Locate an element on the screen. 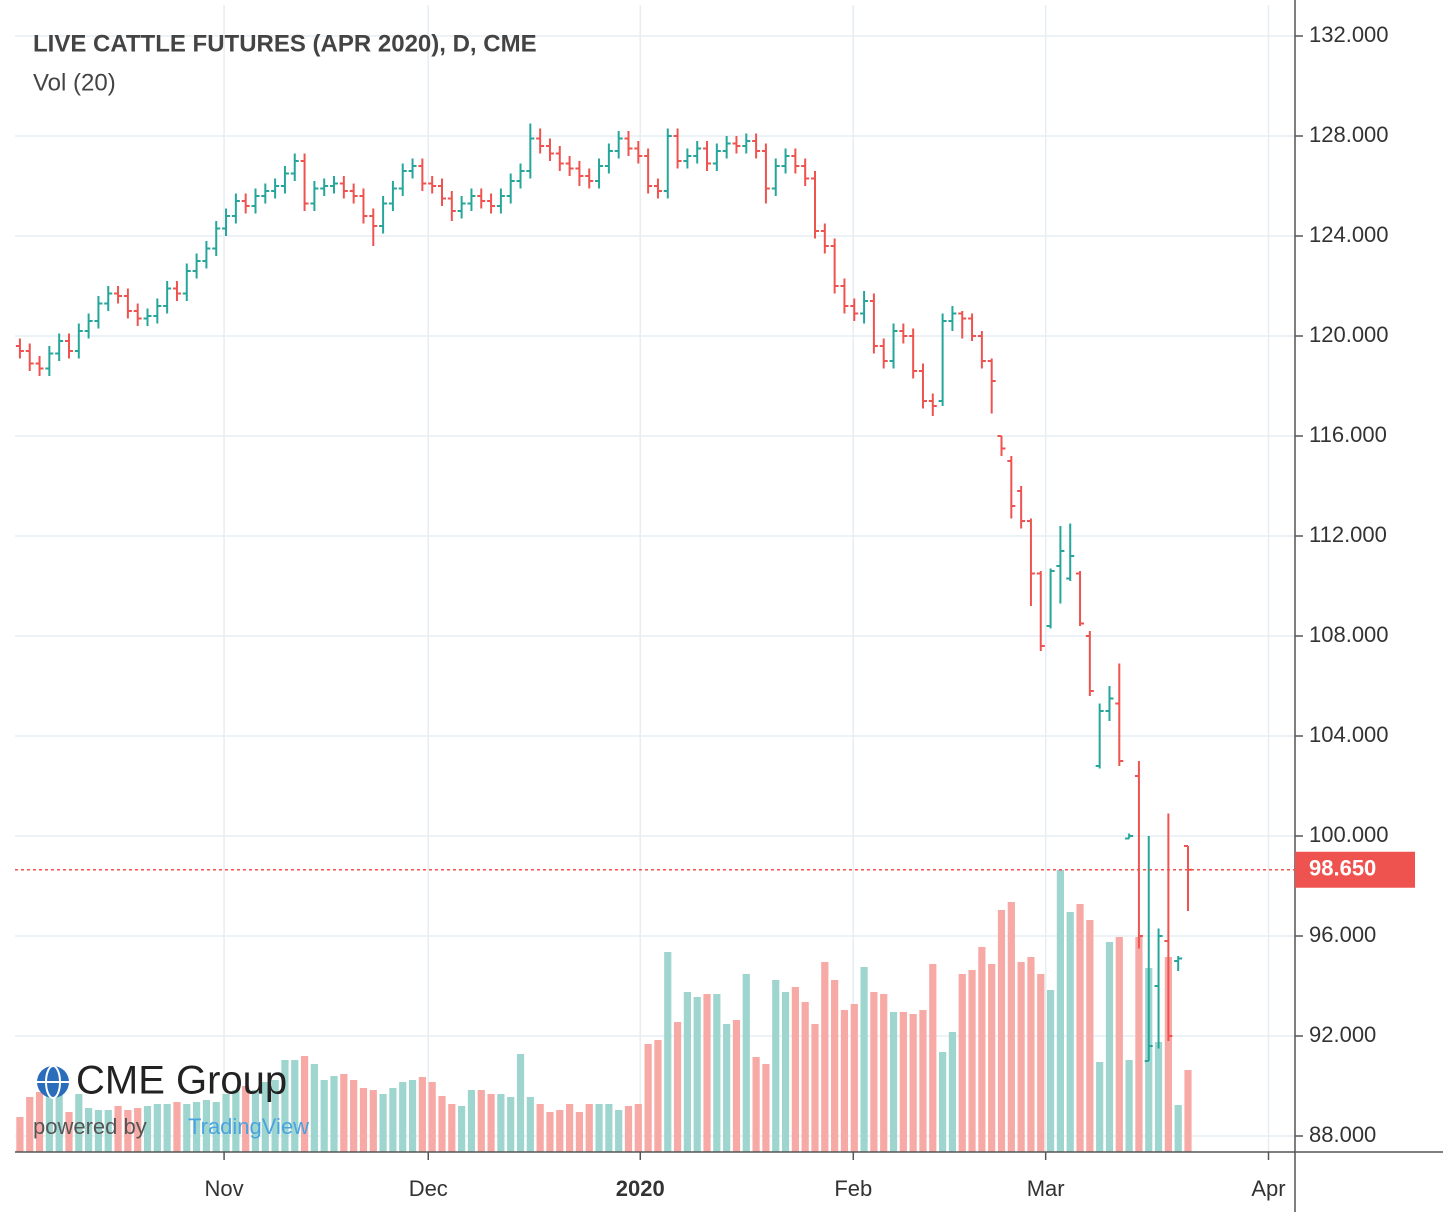 The height and width of the screenshot is (1212, 1443). logo-powered: powered by is located at coordinates (90, 1126).